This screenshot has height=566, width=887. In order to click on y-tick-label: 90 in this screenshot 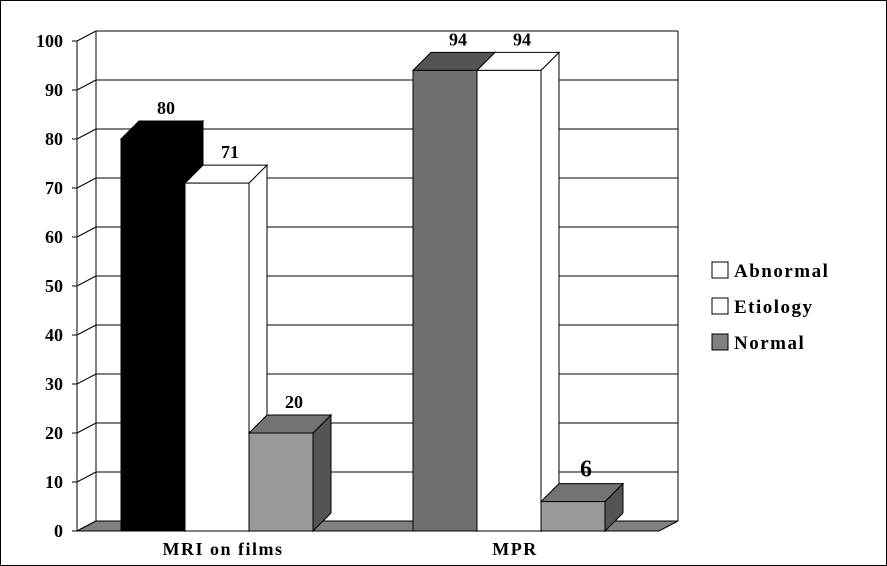, I will do `click(54, 90)`.